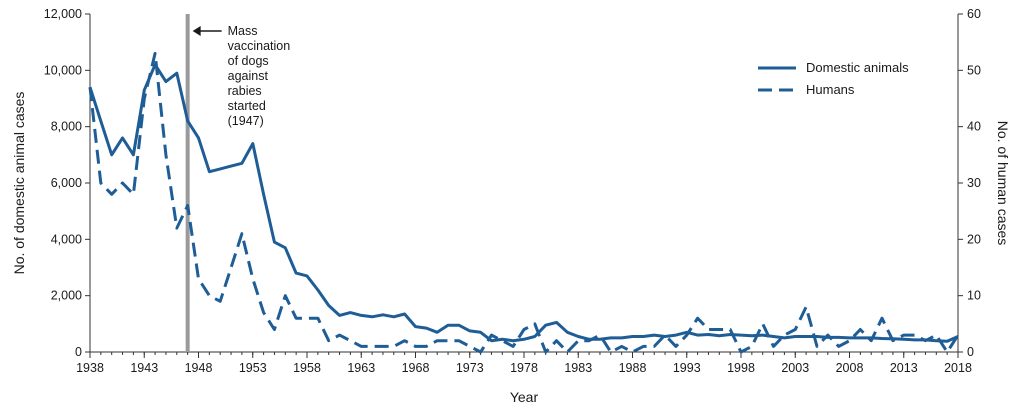 This screenshot has height=413, width=1020. I want to click on y-right-tick-label: 60, so click(974, 14).